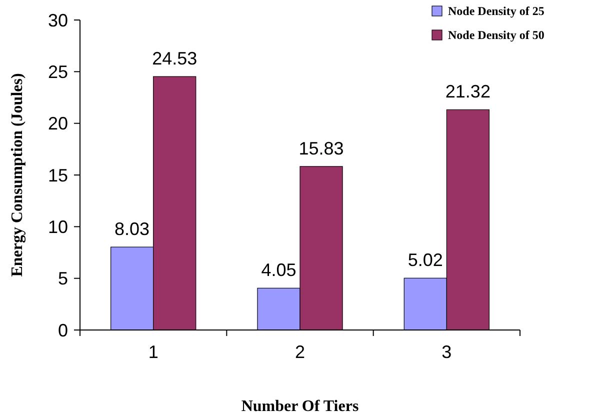  What do you see at coordinates (58, 72) in the screenshot?
I see `y-tick-label: 25` at bounding box center [58, 72].